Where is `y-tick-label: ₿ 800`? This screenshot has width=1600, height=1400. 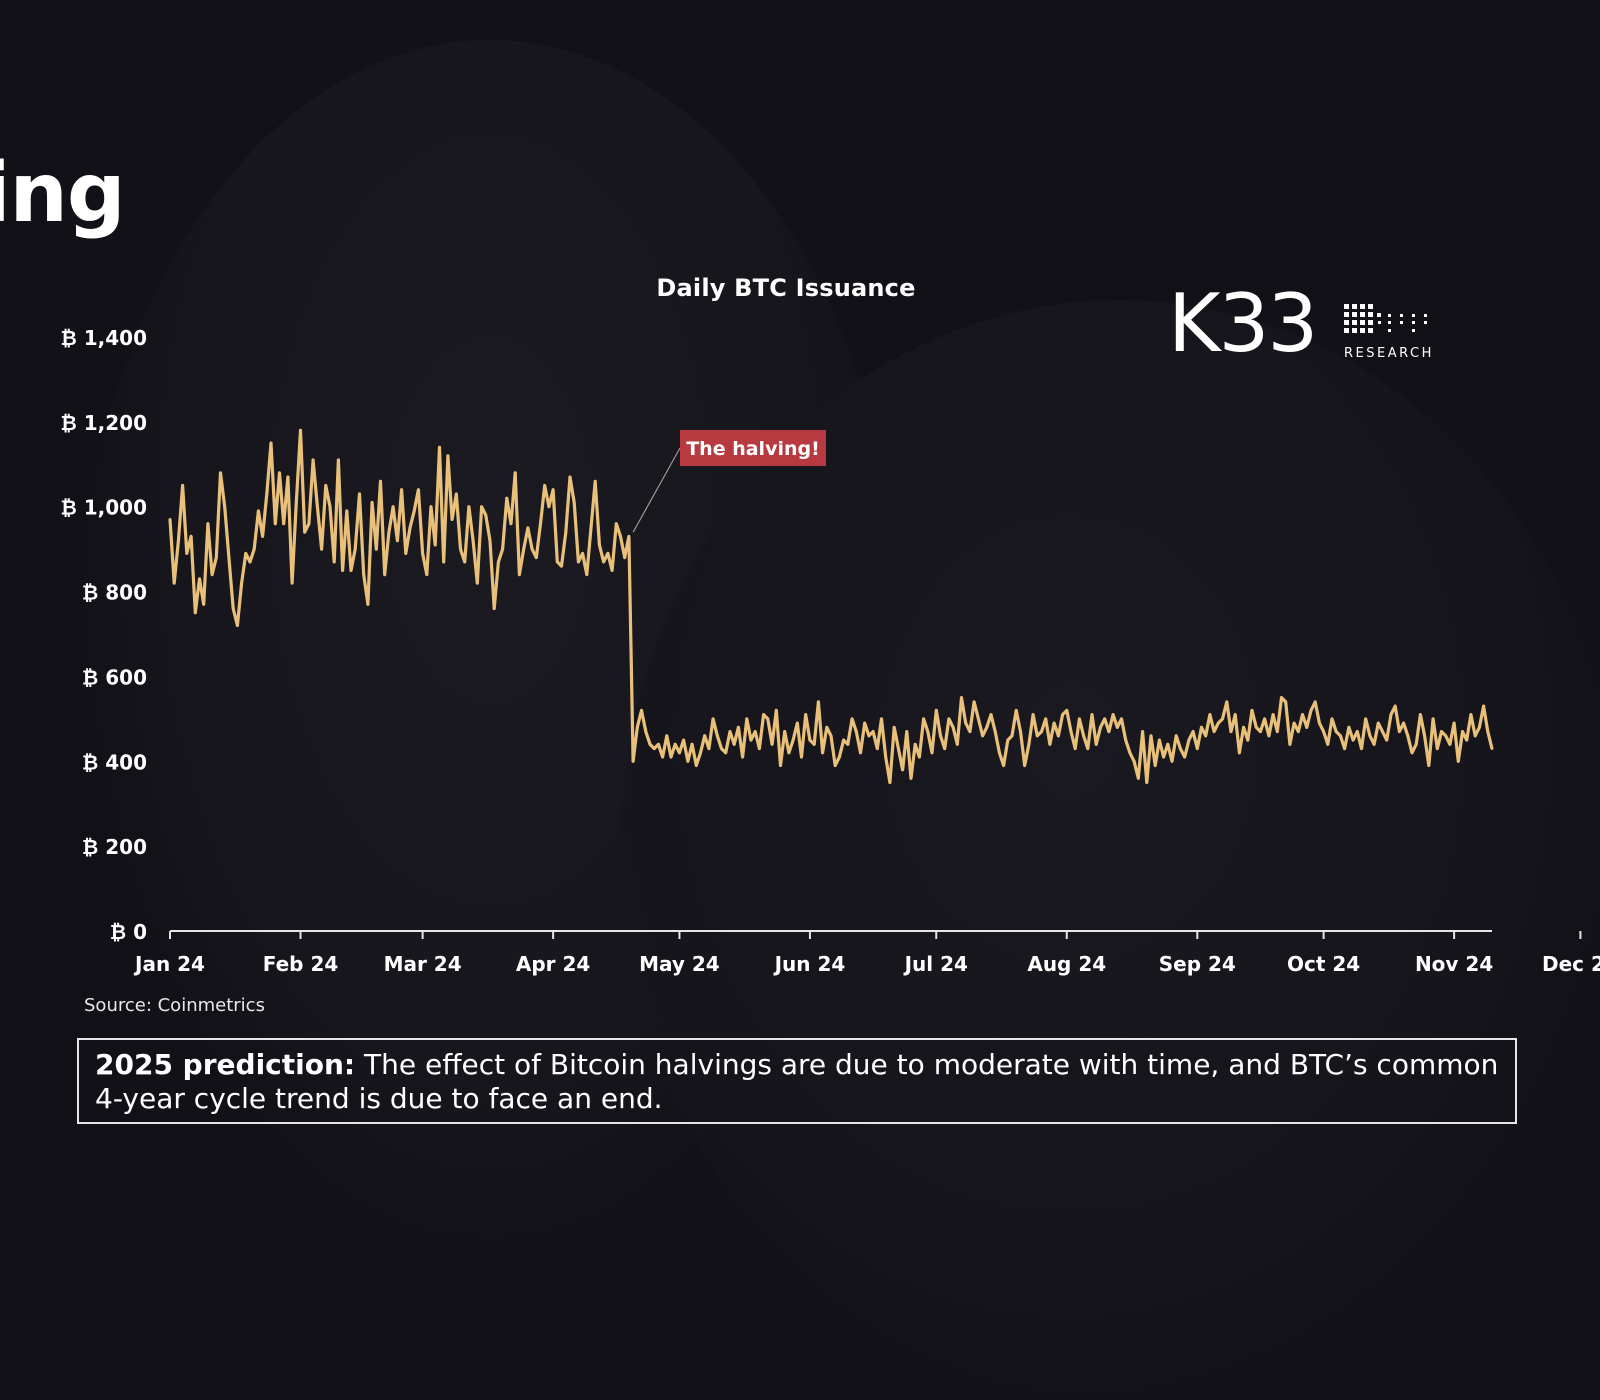
y-tick-label: ₿ 800 is located at coordinates (114, 593).